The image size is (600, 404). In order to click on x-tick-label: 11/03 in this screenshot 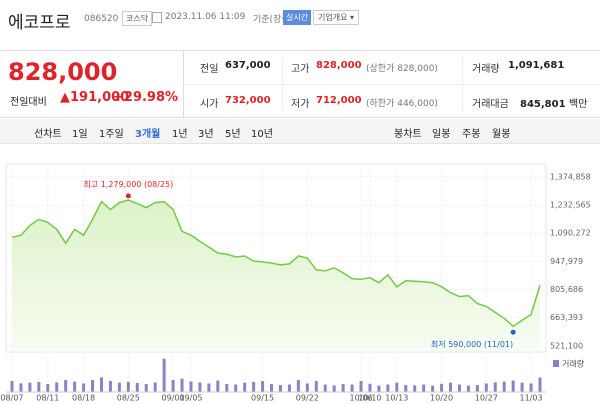, I will do `click(531, 398)`.